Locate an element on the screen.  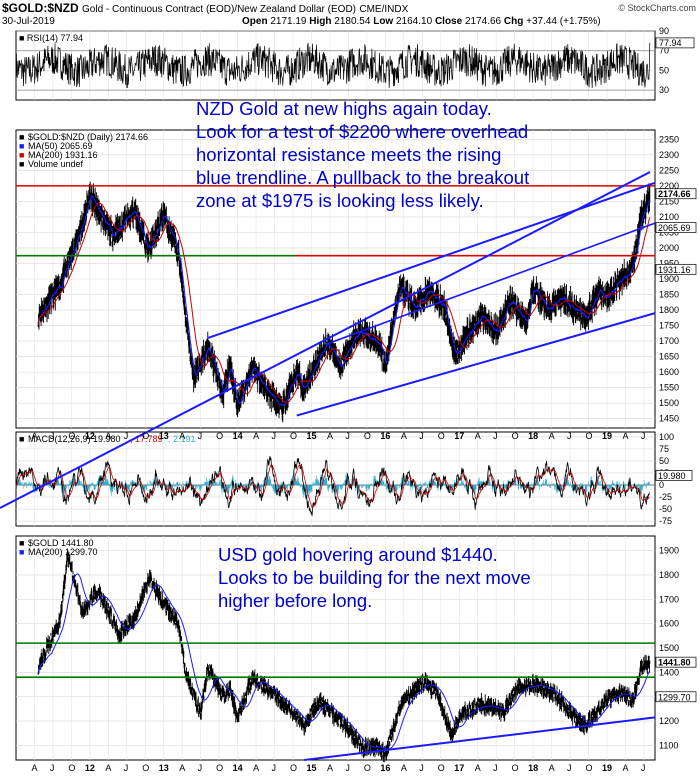
macd-tick-label: 50 is located at coordinates (664, 461).